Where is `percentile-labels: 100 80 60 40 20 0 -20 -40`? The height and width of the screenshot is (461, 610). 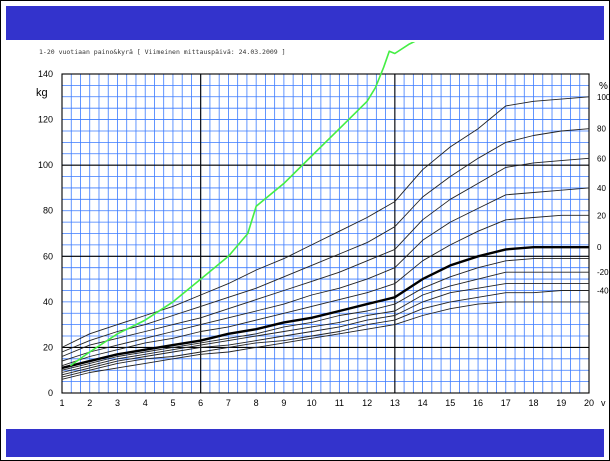
percentile-labels: 100 80 60 40 20 0 -20 -40 is located at coordinates (603, 194).